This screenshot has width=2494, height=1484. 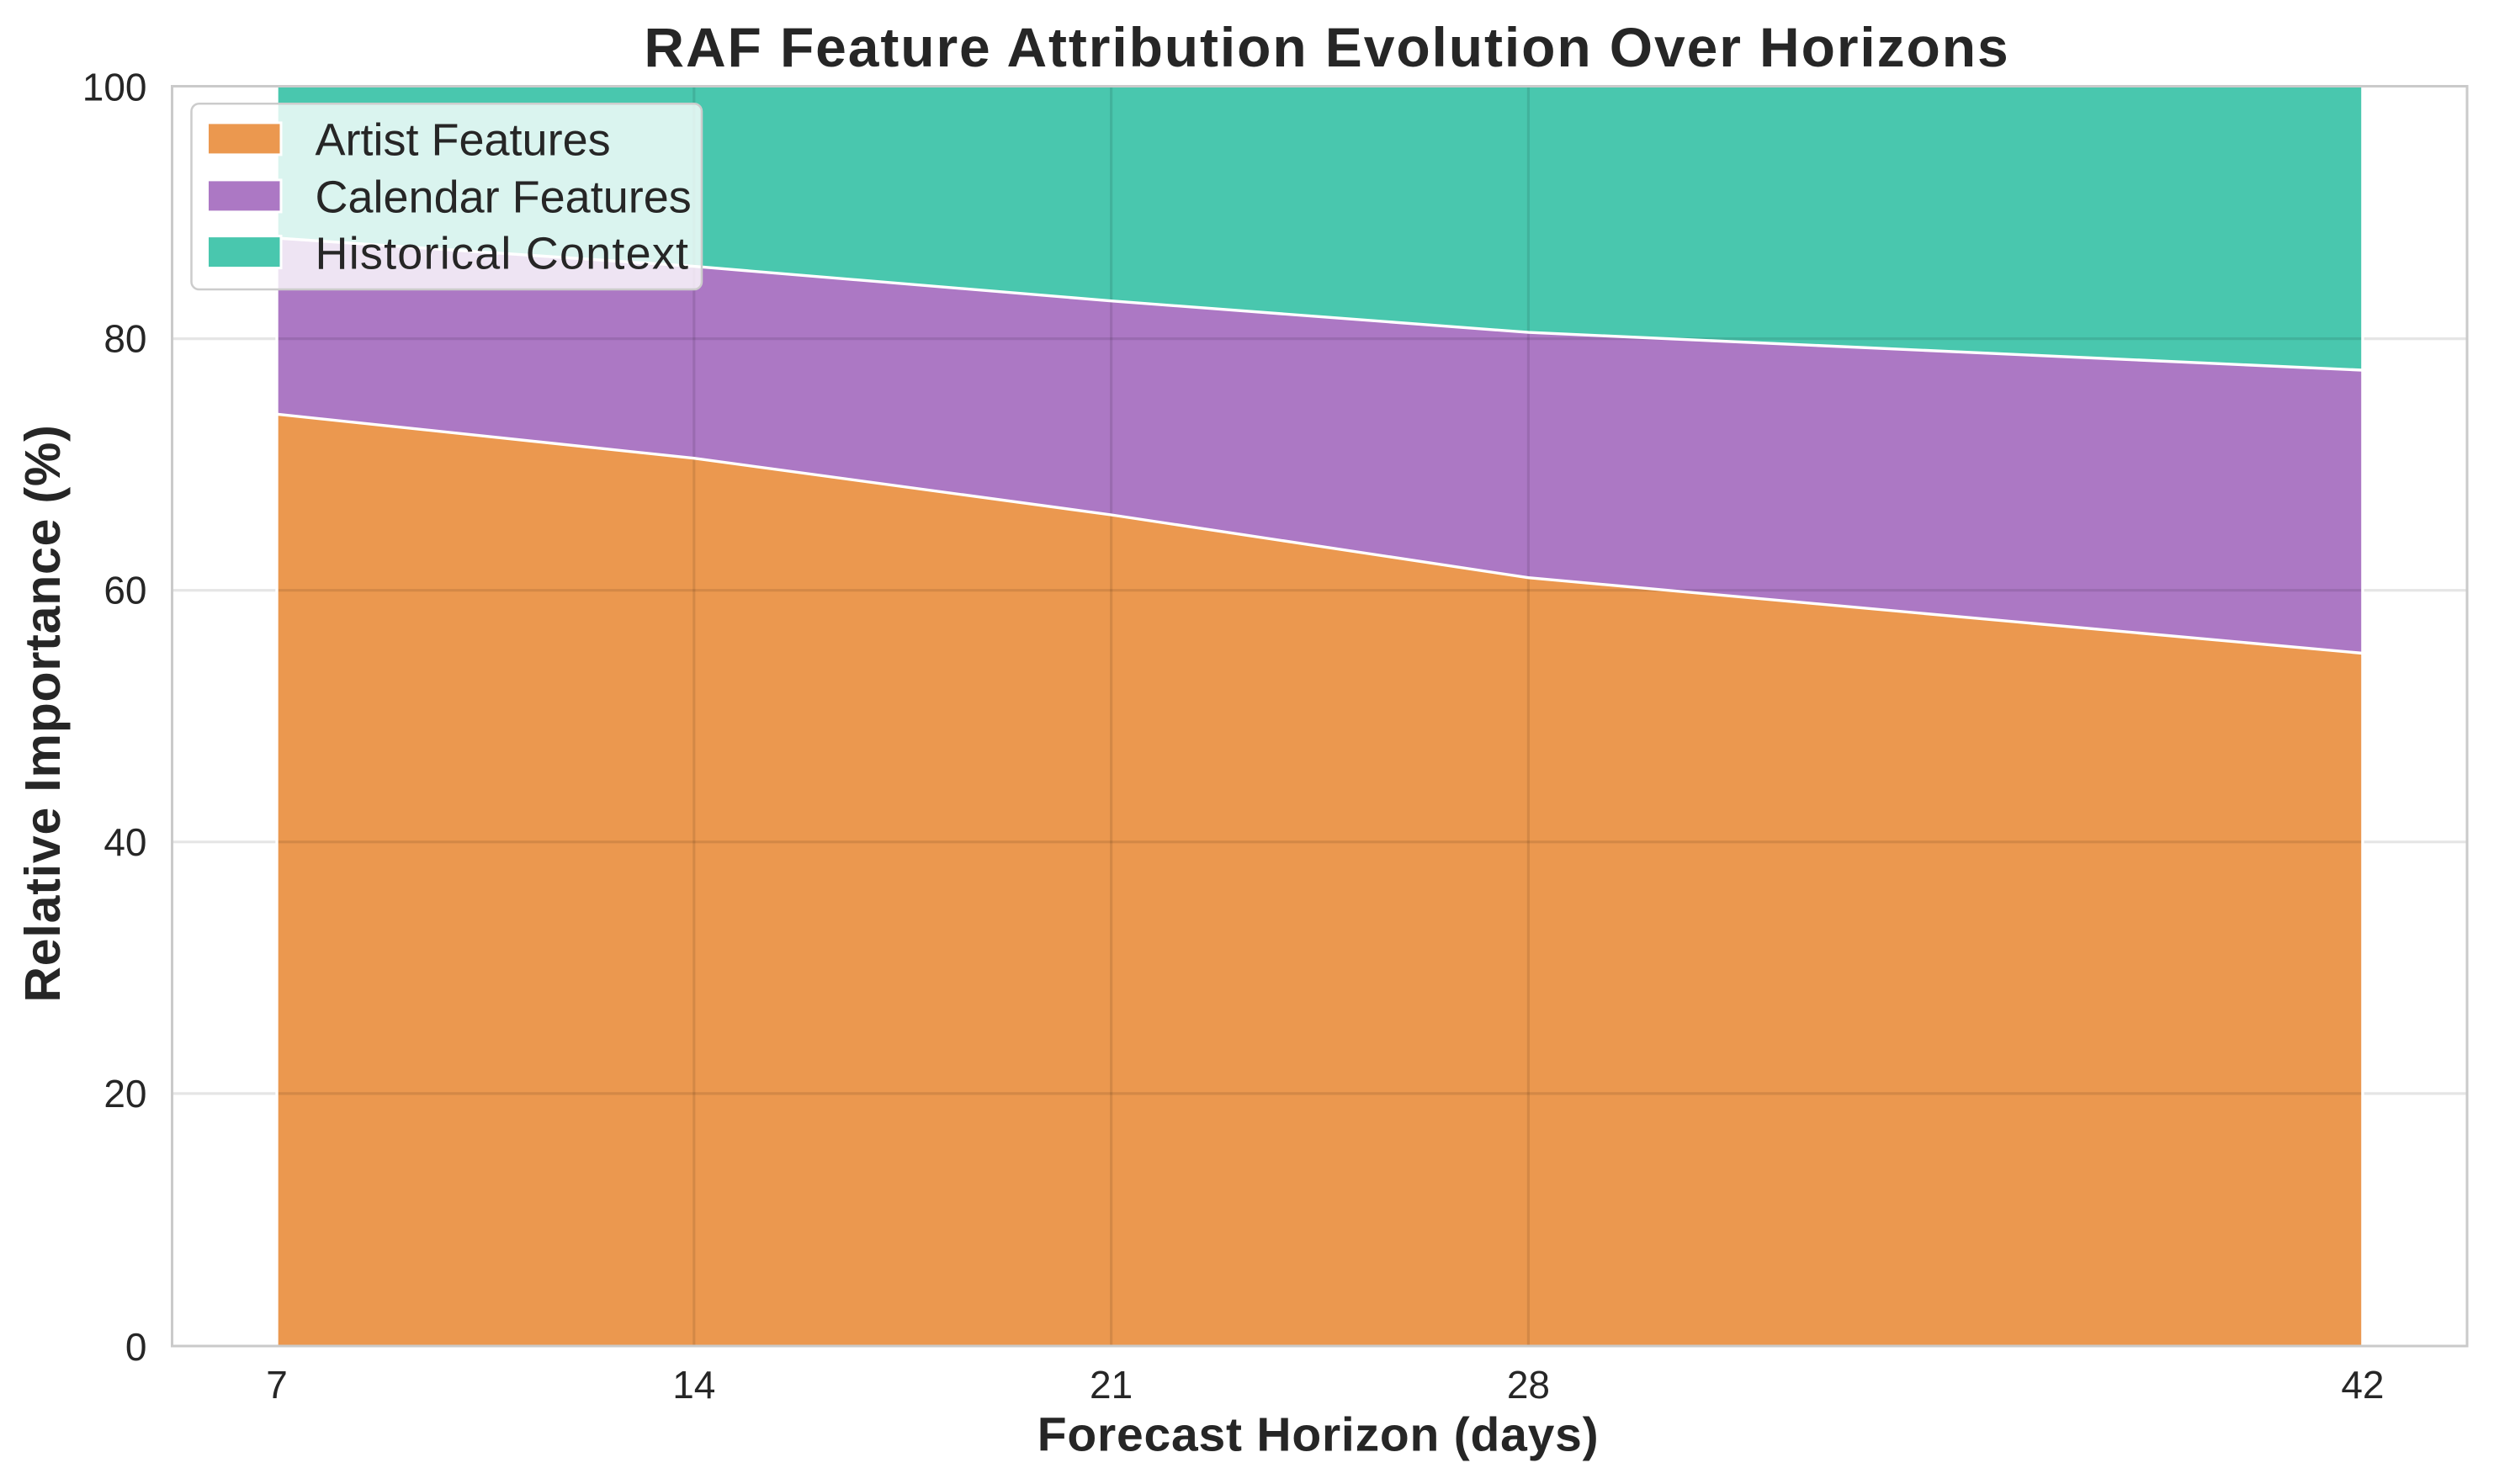 What do you see at coordinates (124, 842) in the screenshot?
I see `svg-text: 40` at bounding box center [124, 842].